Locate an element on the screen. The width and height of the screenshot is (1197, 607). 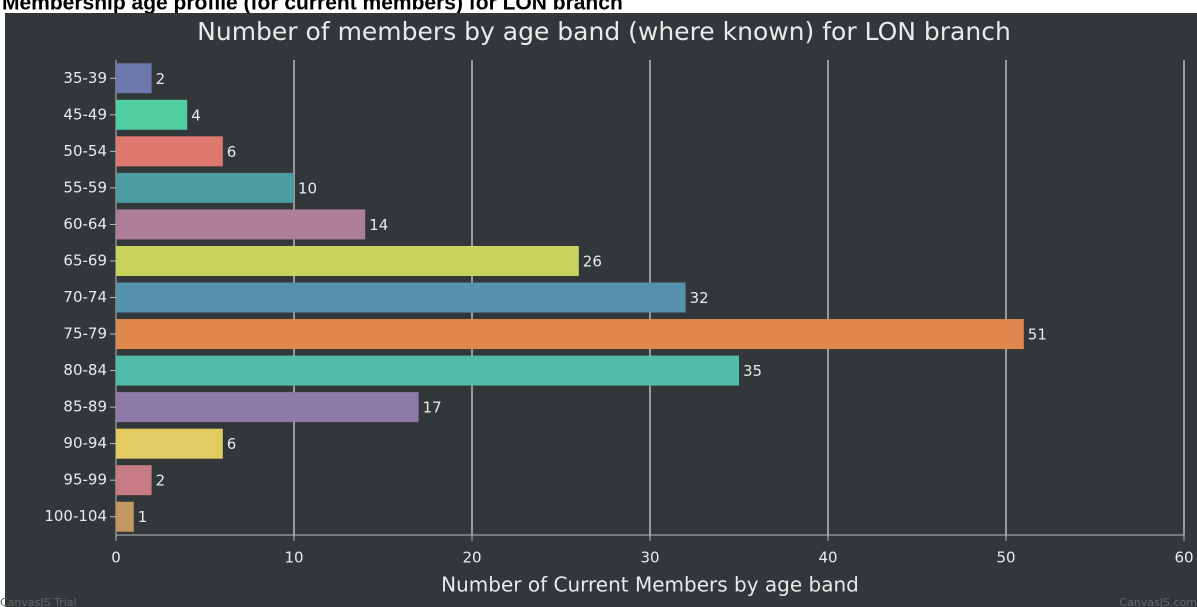
x-tick-label: 30 is located at coordinates (649, 558).